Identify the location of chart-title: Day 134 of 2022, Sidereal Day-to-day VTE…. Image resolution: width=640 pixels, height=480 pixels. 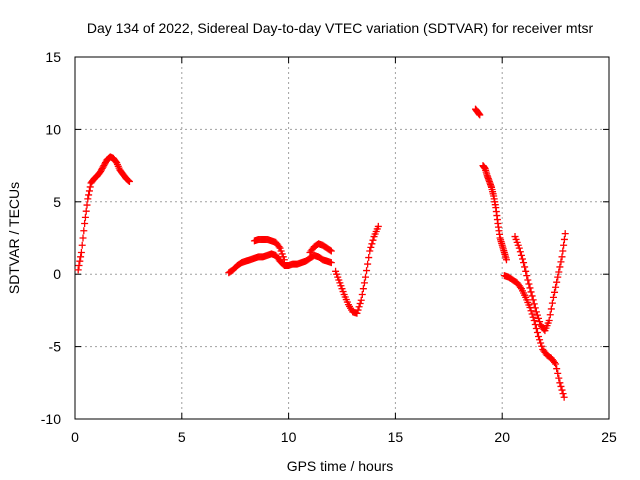
(340, 28).